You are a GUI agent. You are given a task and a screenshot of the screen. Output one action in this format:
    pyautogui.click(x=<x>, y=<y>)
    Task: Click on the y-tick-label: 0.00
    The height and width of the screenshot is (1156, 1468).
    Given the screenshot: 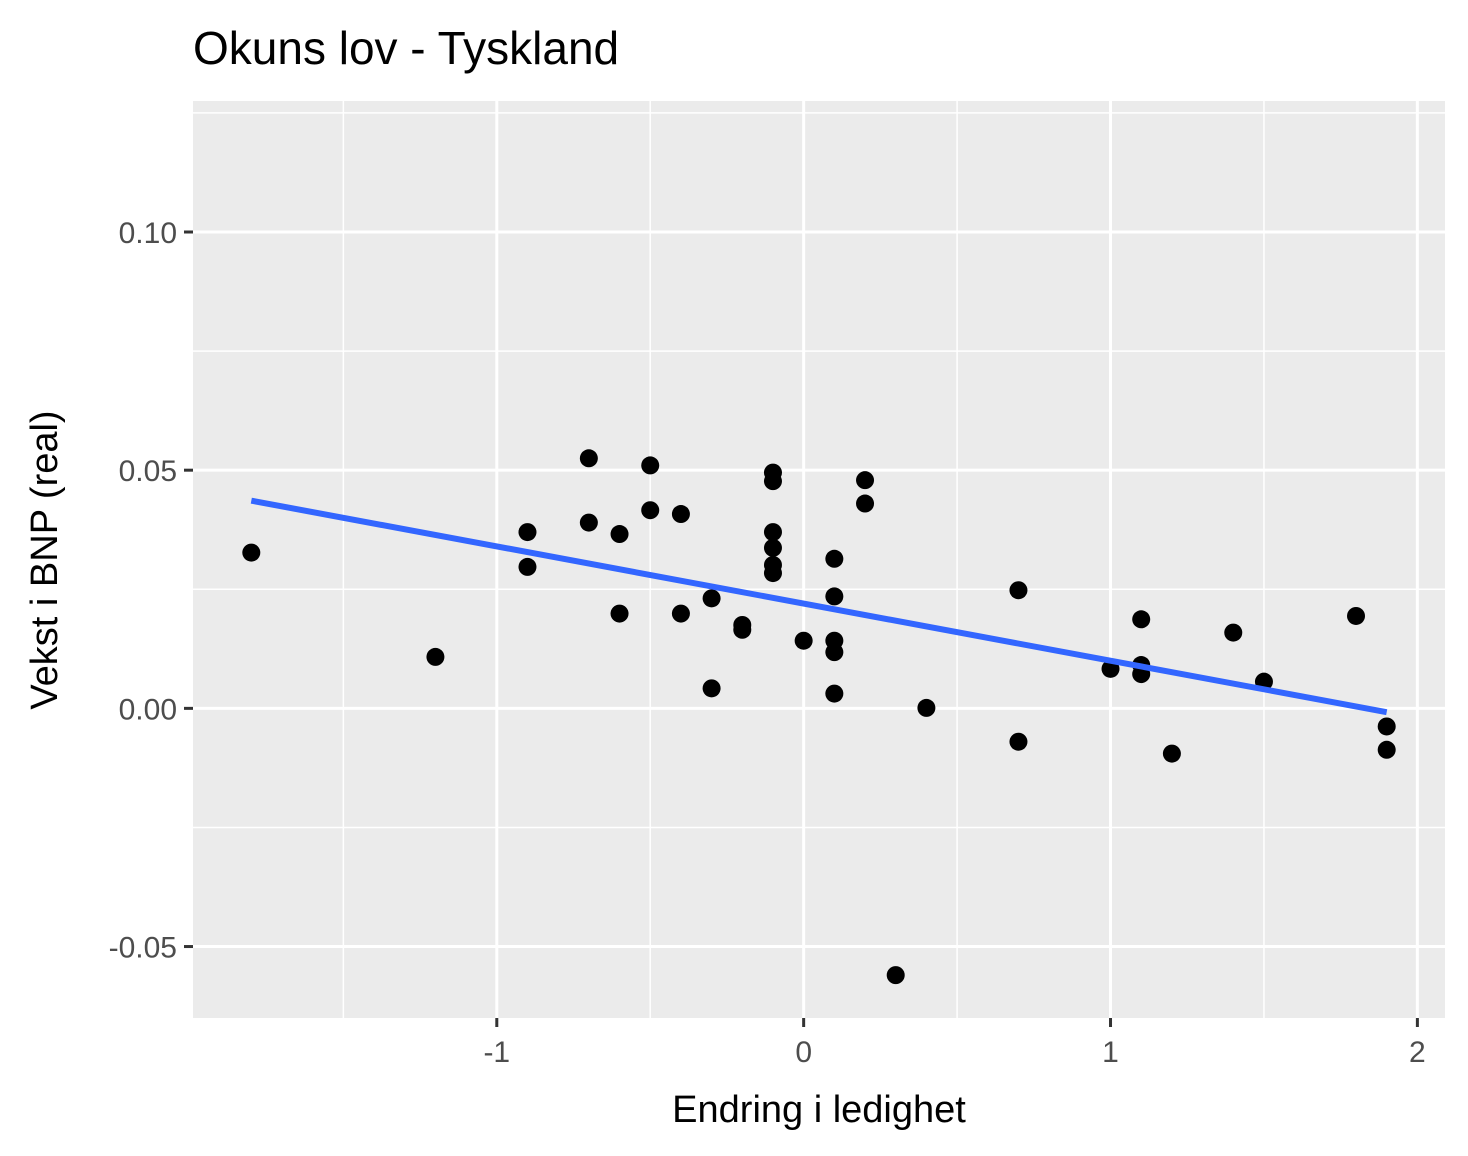 What is the action you would take?
    pyautogui.click(x=148, y=709)
    